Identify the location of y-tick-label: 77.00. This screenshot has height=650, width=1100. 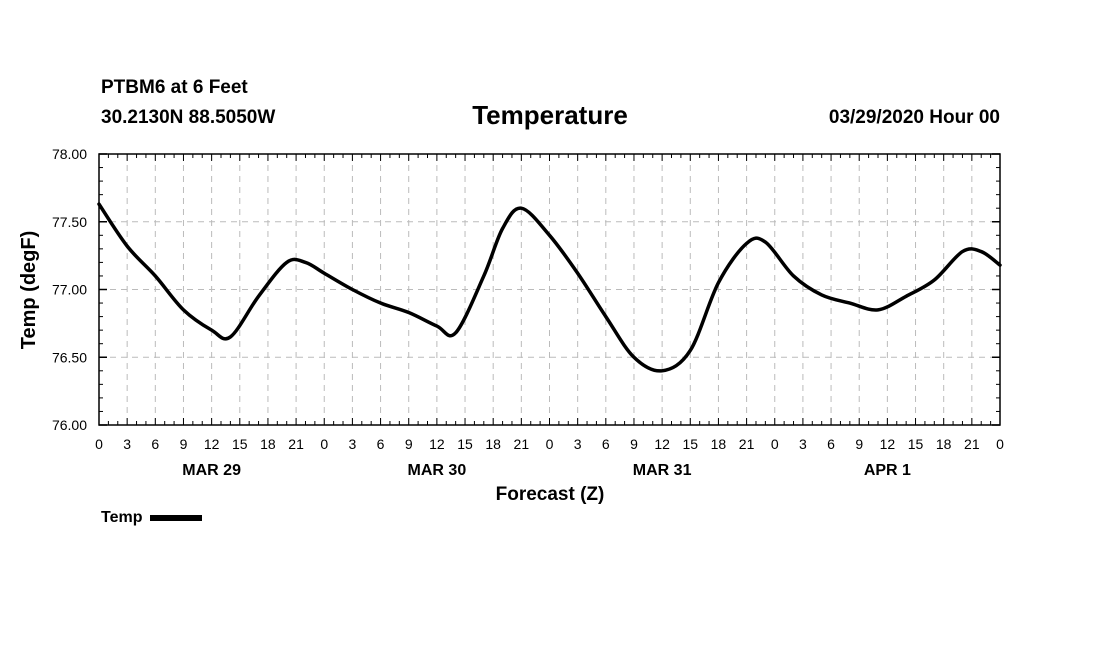
(69, 290).